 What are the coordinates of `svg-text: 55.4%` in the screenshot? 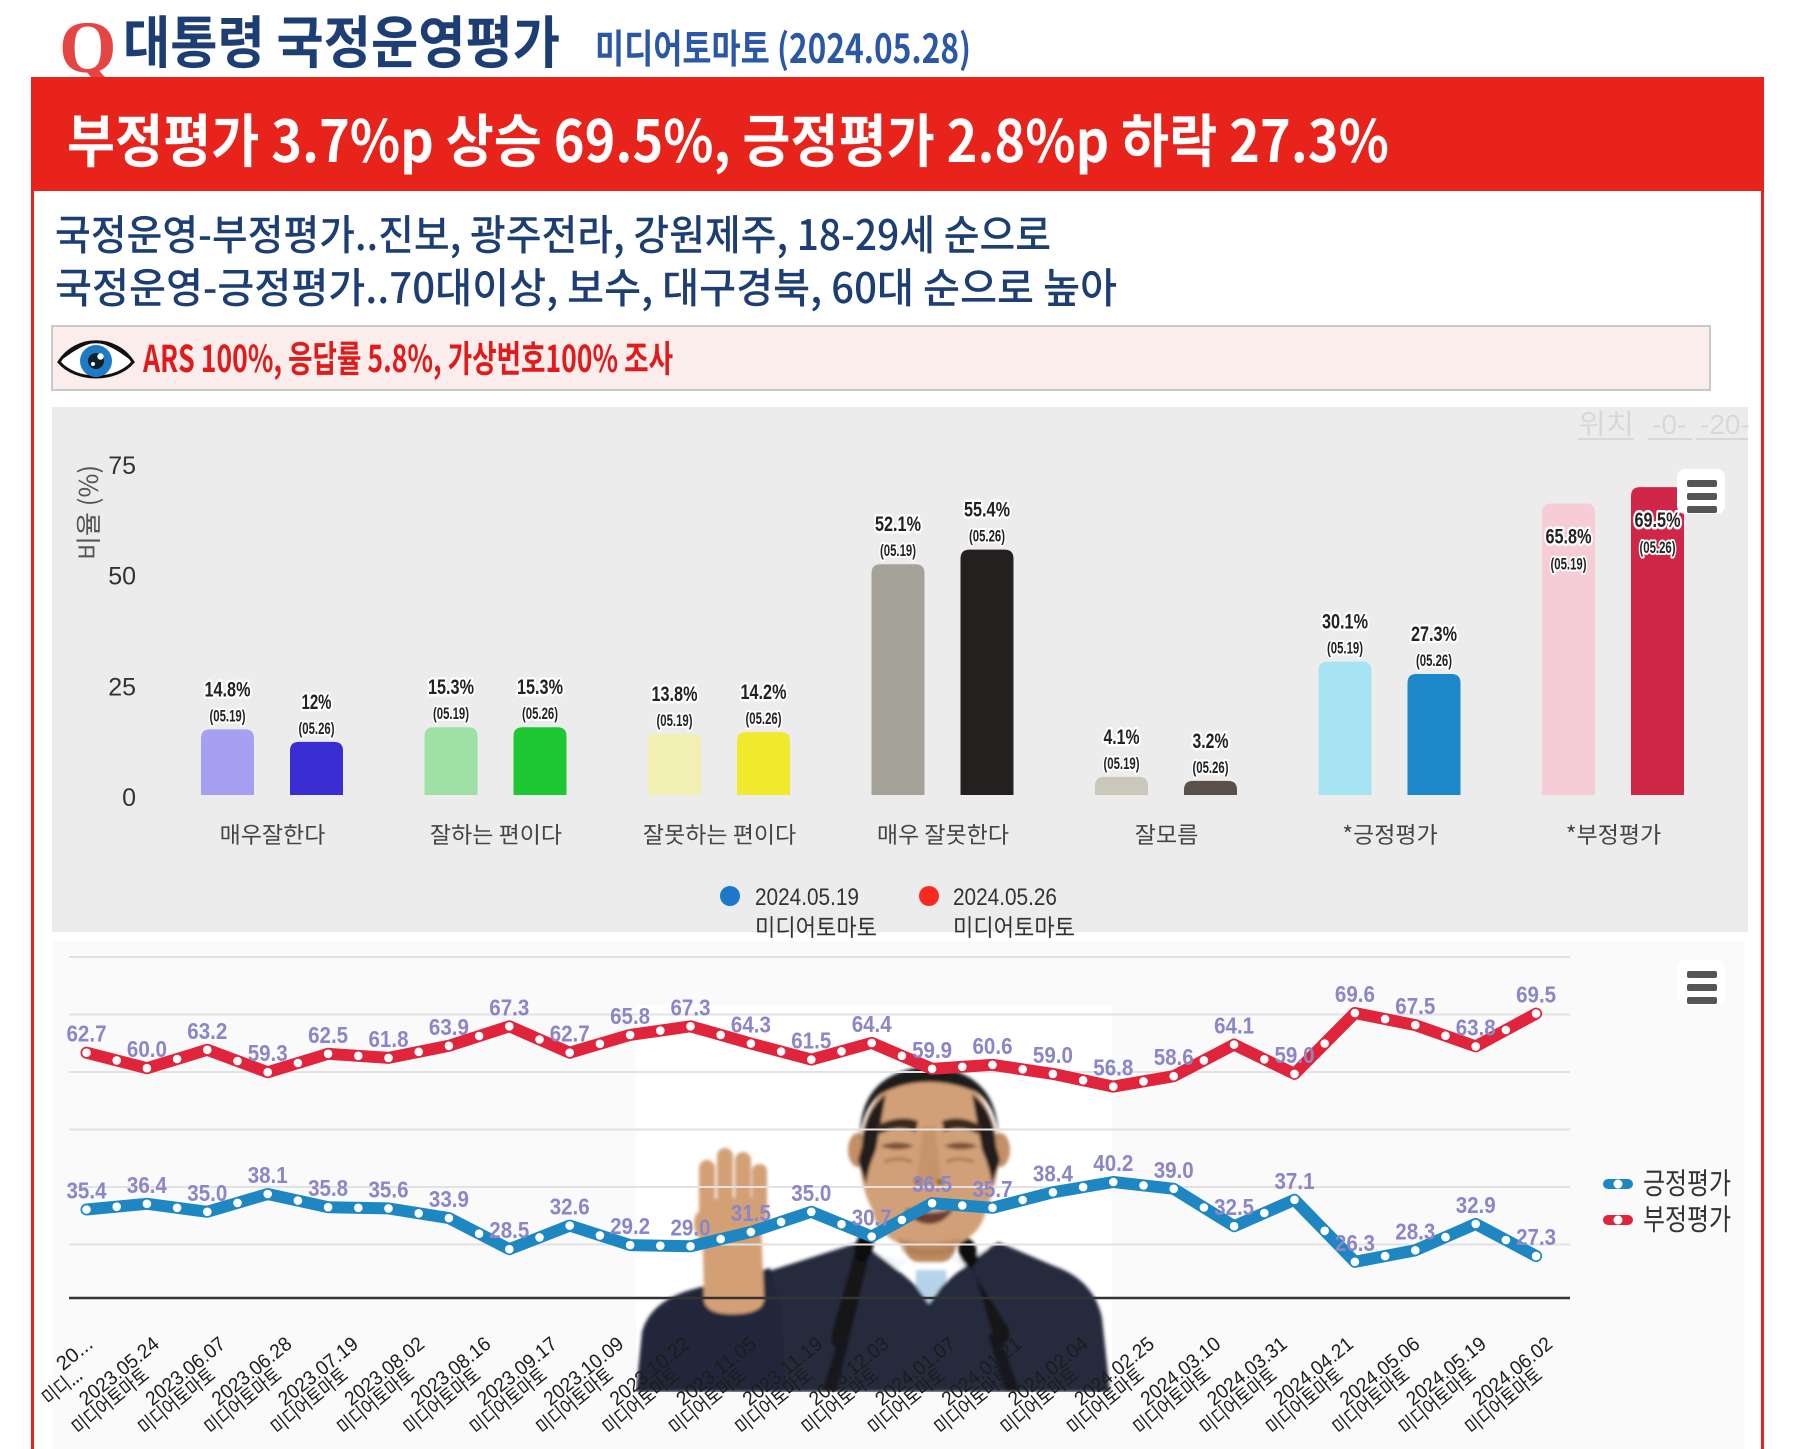 It's located at (987, 510).